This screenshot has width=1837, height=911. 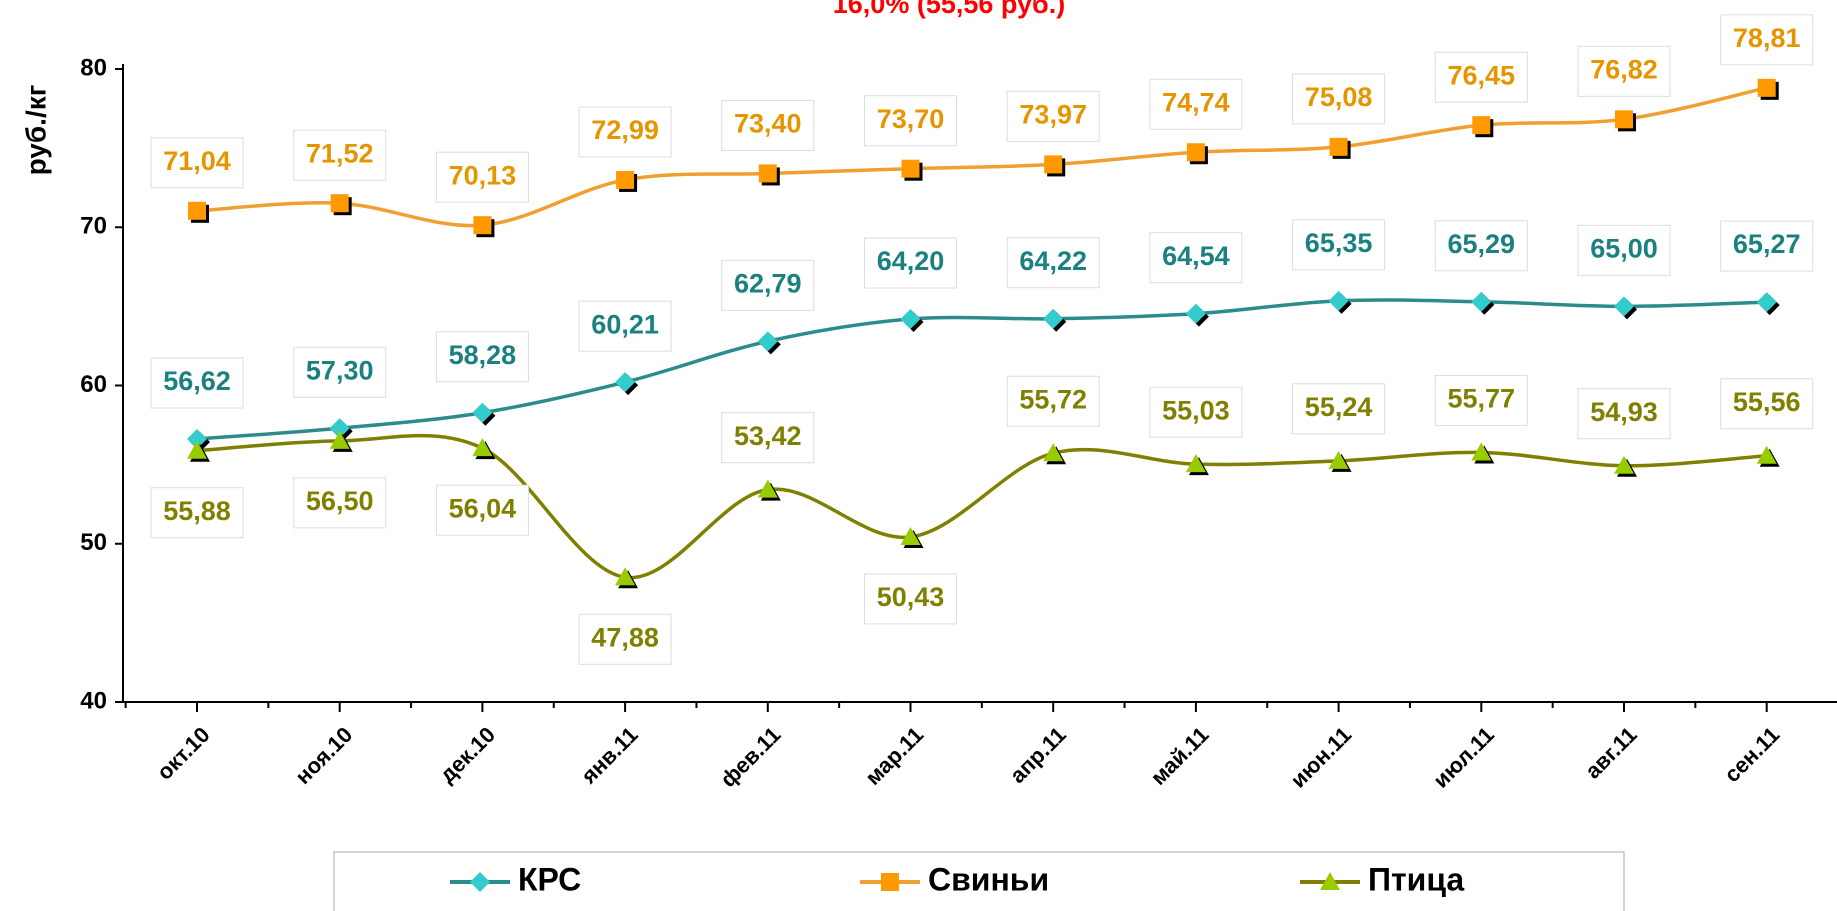 I want to click on data-label: 55,24, so click(x=1339, y=407).